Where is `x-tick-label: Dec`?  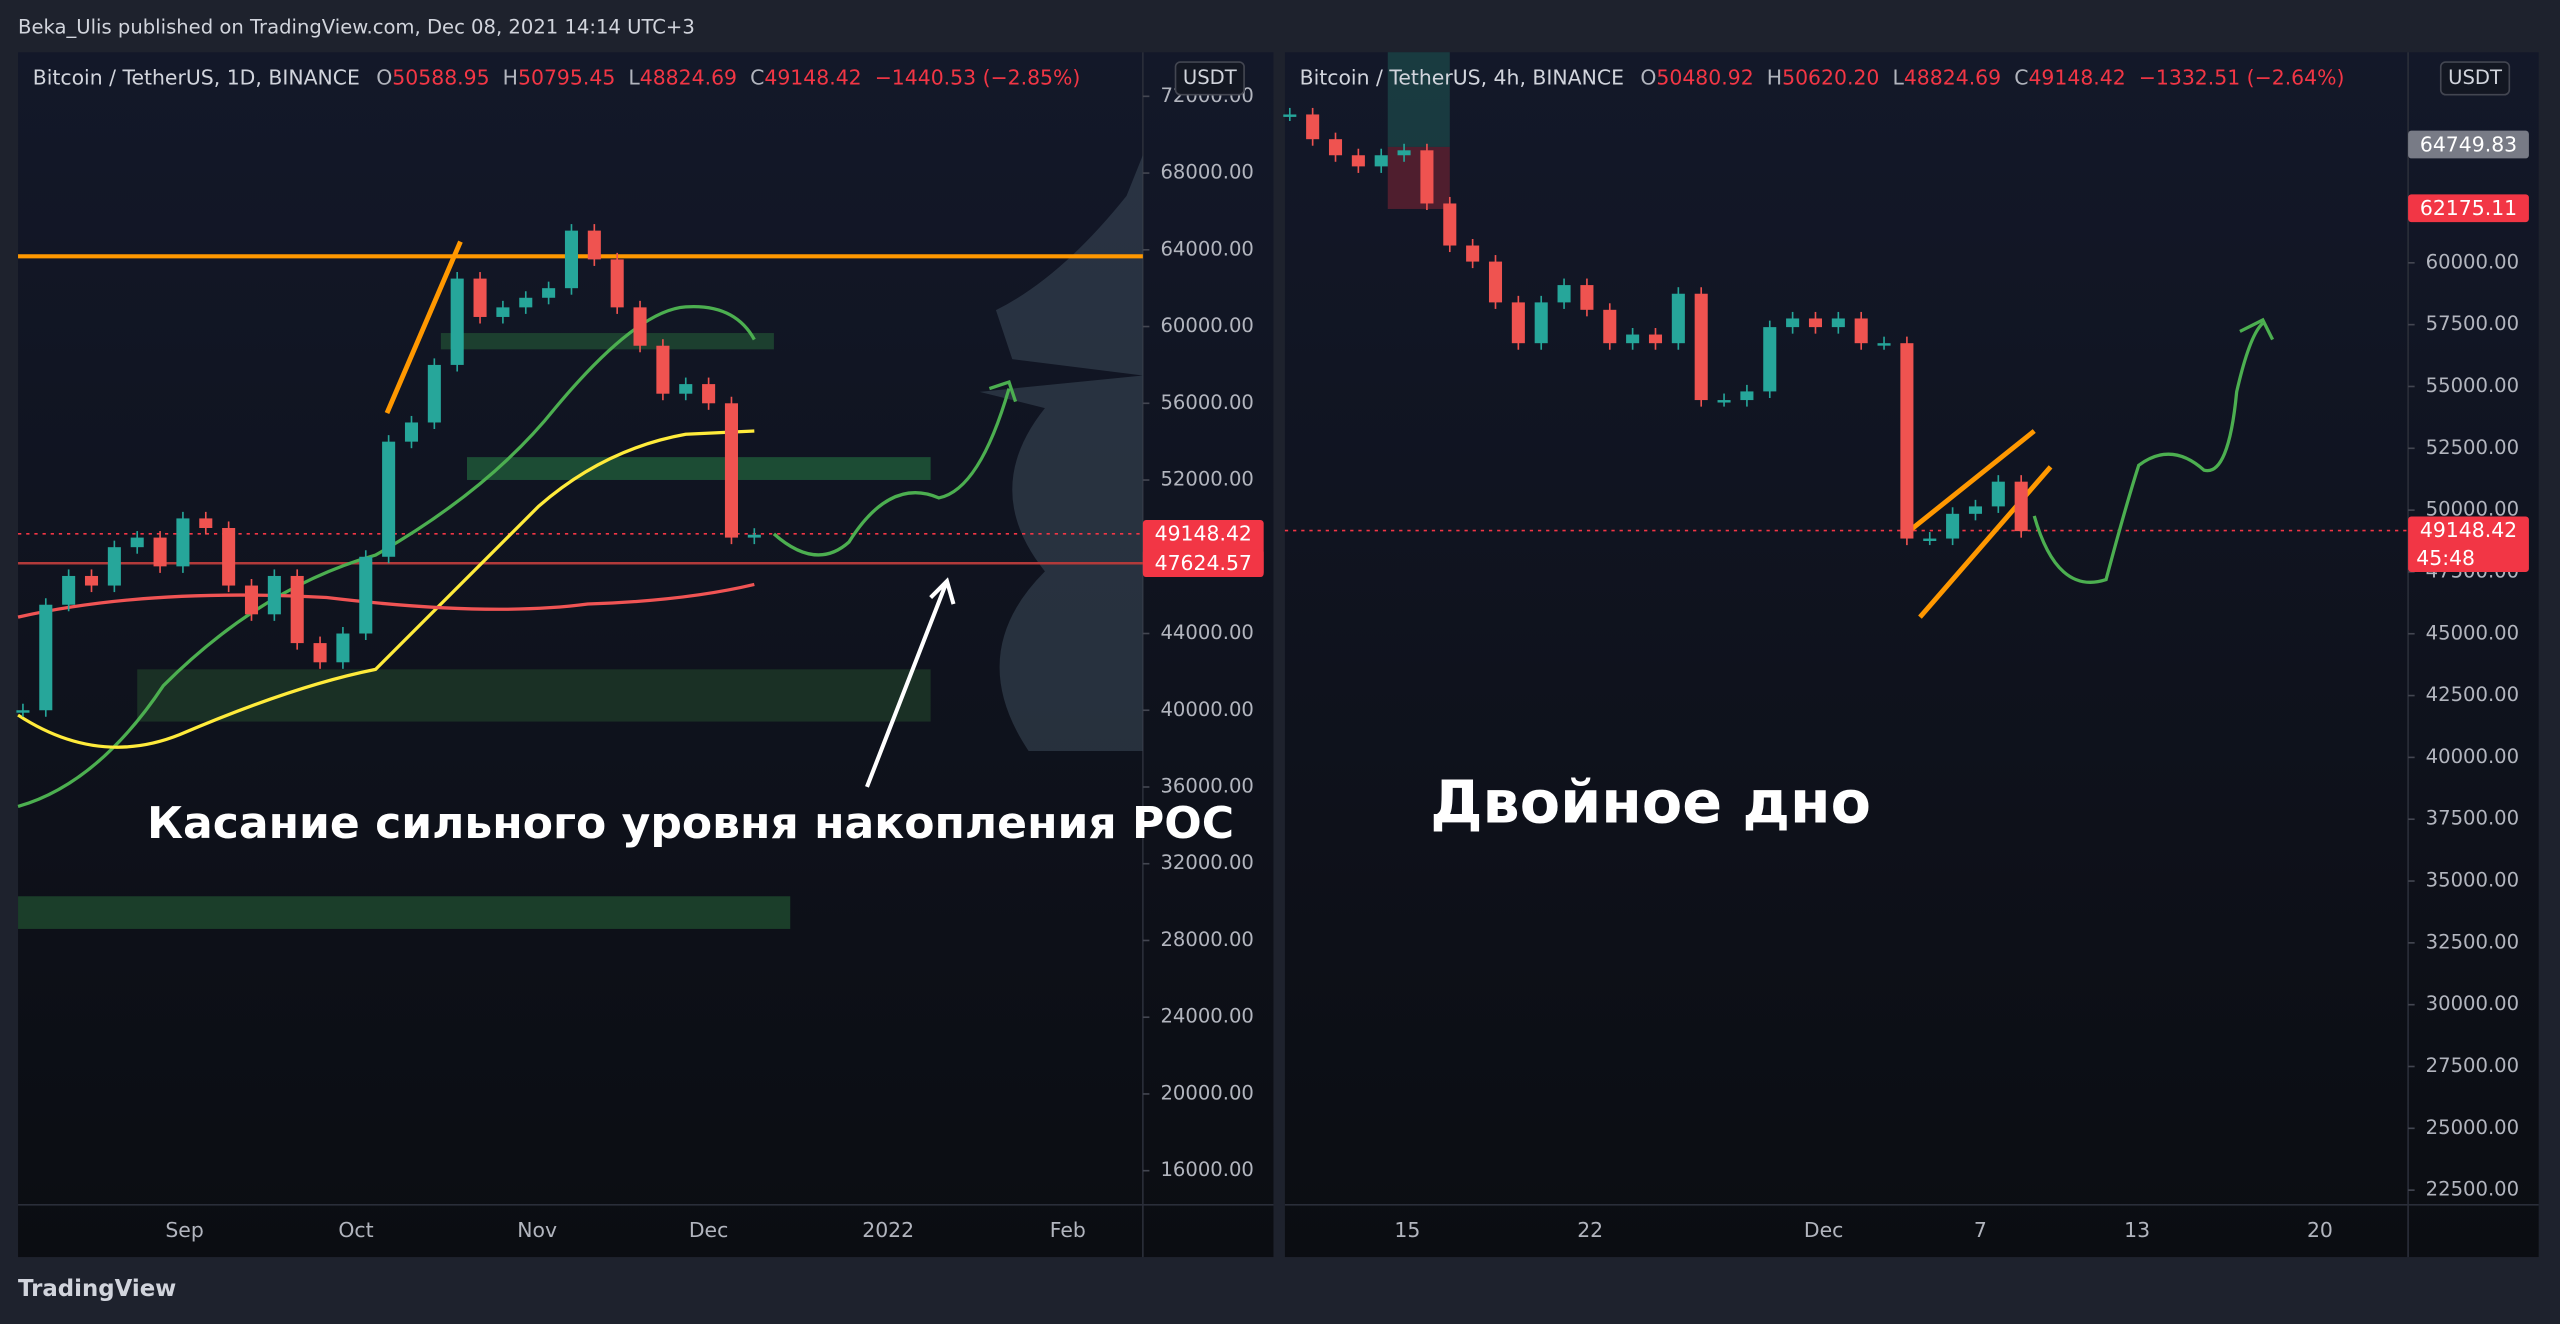
x-tick-label: Dec is located at coordinates (1823, 1230).